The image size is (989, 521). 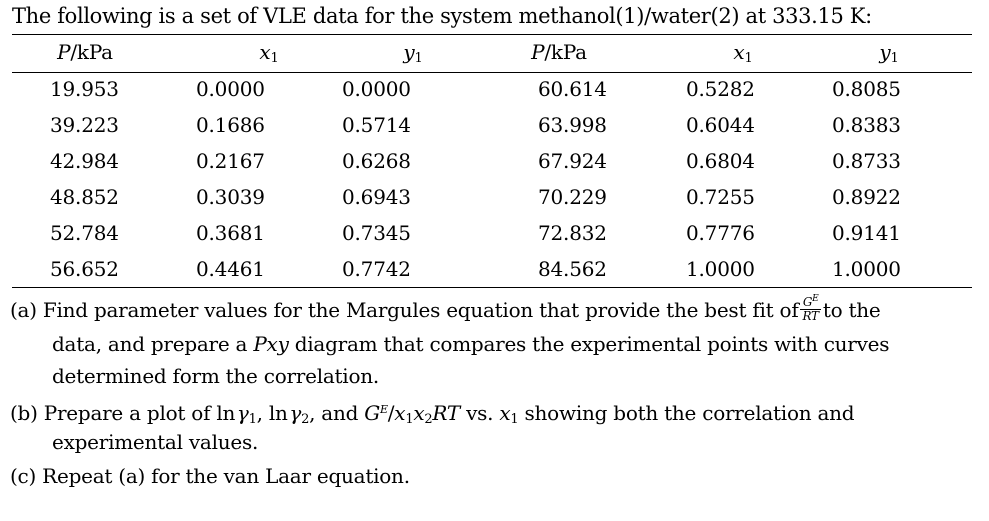 What do you see at coordinates (889, 53) in the screenshot?
I see `header-y1-2: y1` at bounding box center [889, 53].